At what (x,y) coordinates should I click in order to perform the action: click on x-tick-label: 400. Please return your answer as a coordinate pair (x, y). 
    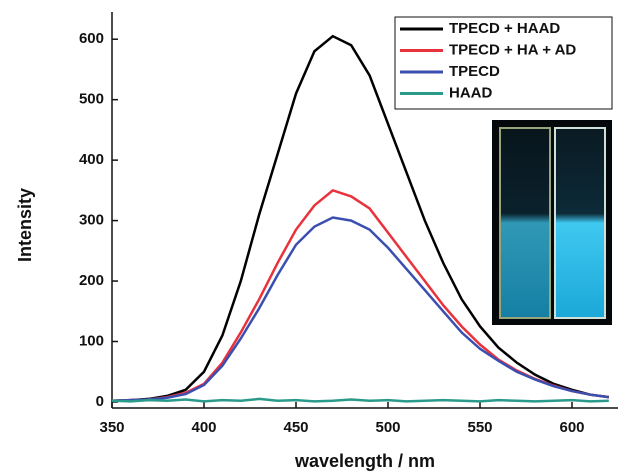
    Looking at the image, I should click on (203, 427).